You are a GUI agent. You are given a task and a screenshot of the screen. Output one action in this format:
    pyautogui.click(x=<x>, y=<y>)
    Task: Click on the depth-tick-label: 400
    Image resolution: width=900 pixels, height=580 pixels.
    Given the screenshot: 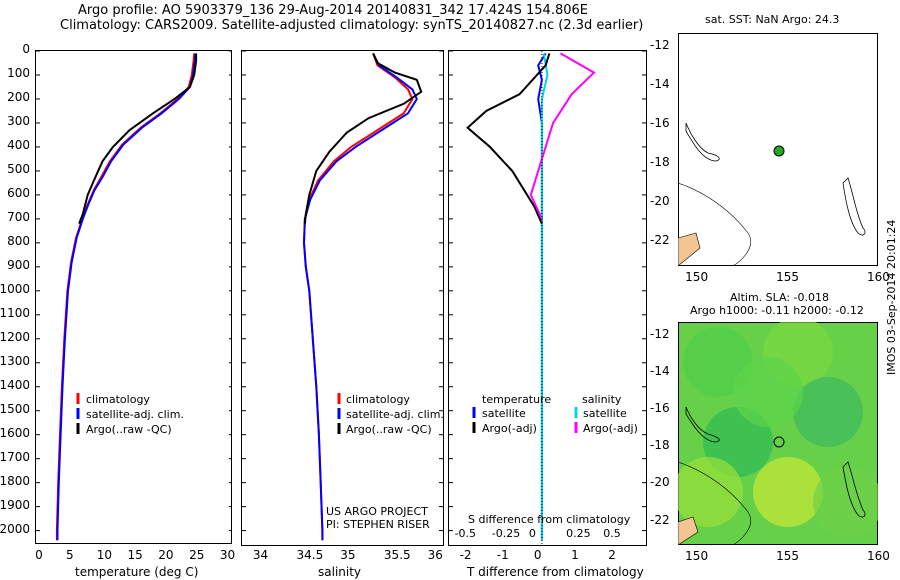 What is the action you would take?
    pyautogui.click(x=18, y=144)
    